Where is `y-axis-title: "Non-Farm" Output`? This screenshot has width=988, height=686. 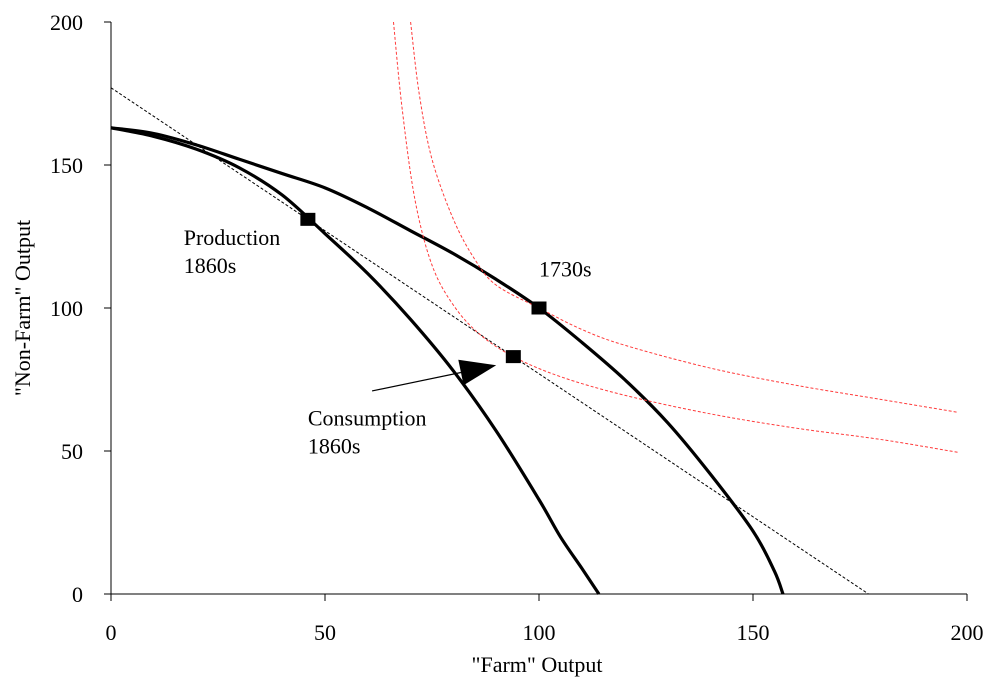 y-axis-title: "Non-Farm" Output is located at coordinates (22, 308).